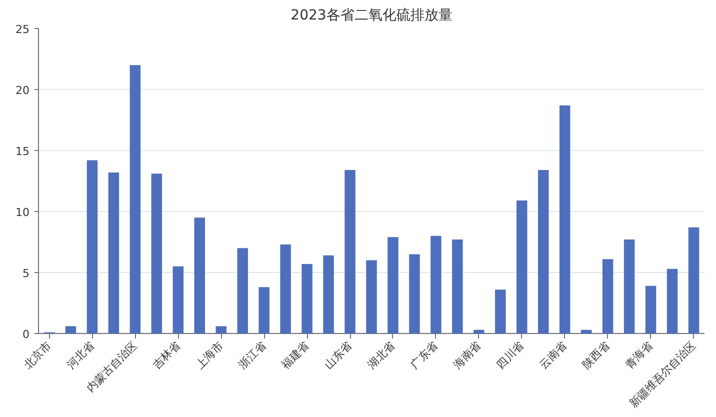 This screenshot has height=417, width=716. What do you see at coordinates (295, 355) in the screenshot?
I see `x-tick-label: 福建省` at bounding box center [295, 355].